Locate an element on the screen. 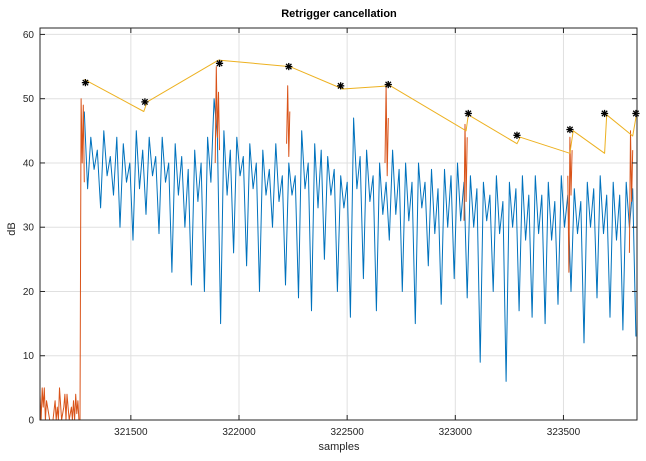 The height and width of the screenshot is (461, 646). y-tick-label: 60 is located at coordinates (29, 35).